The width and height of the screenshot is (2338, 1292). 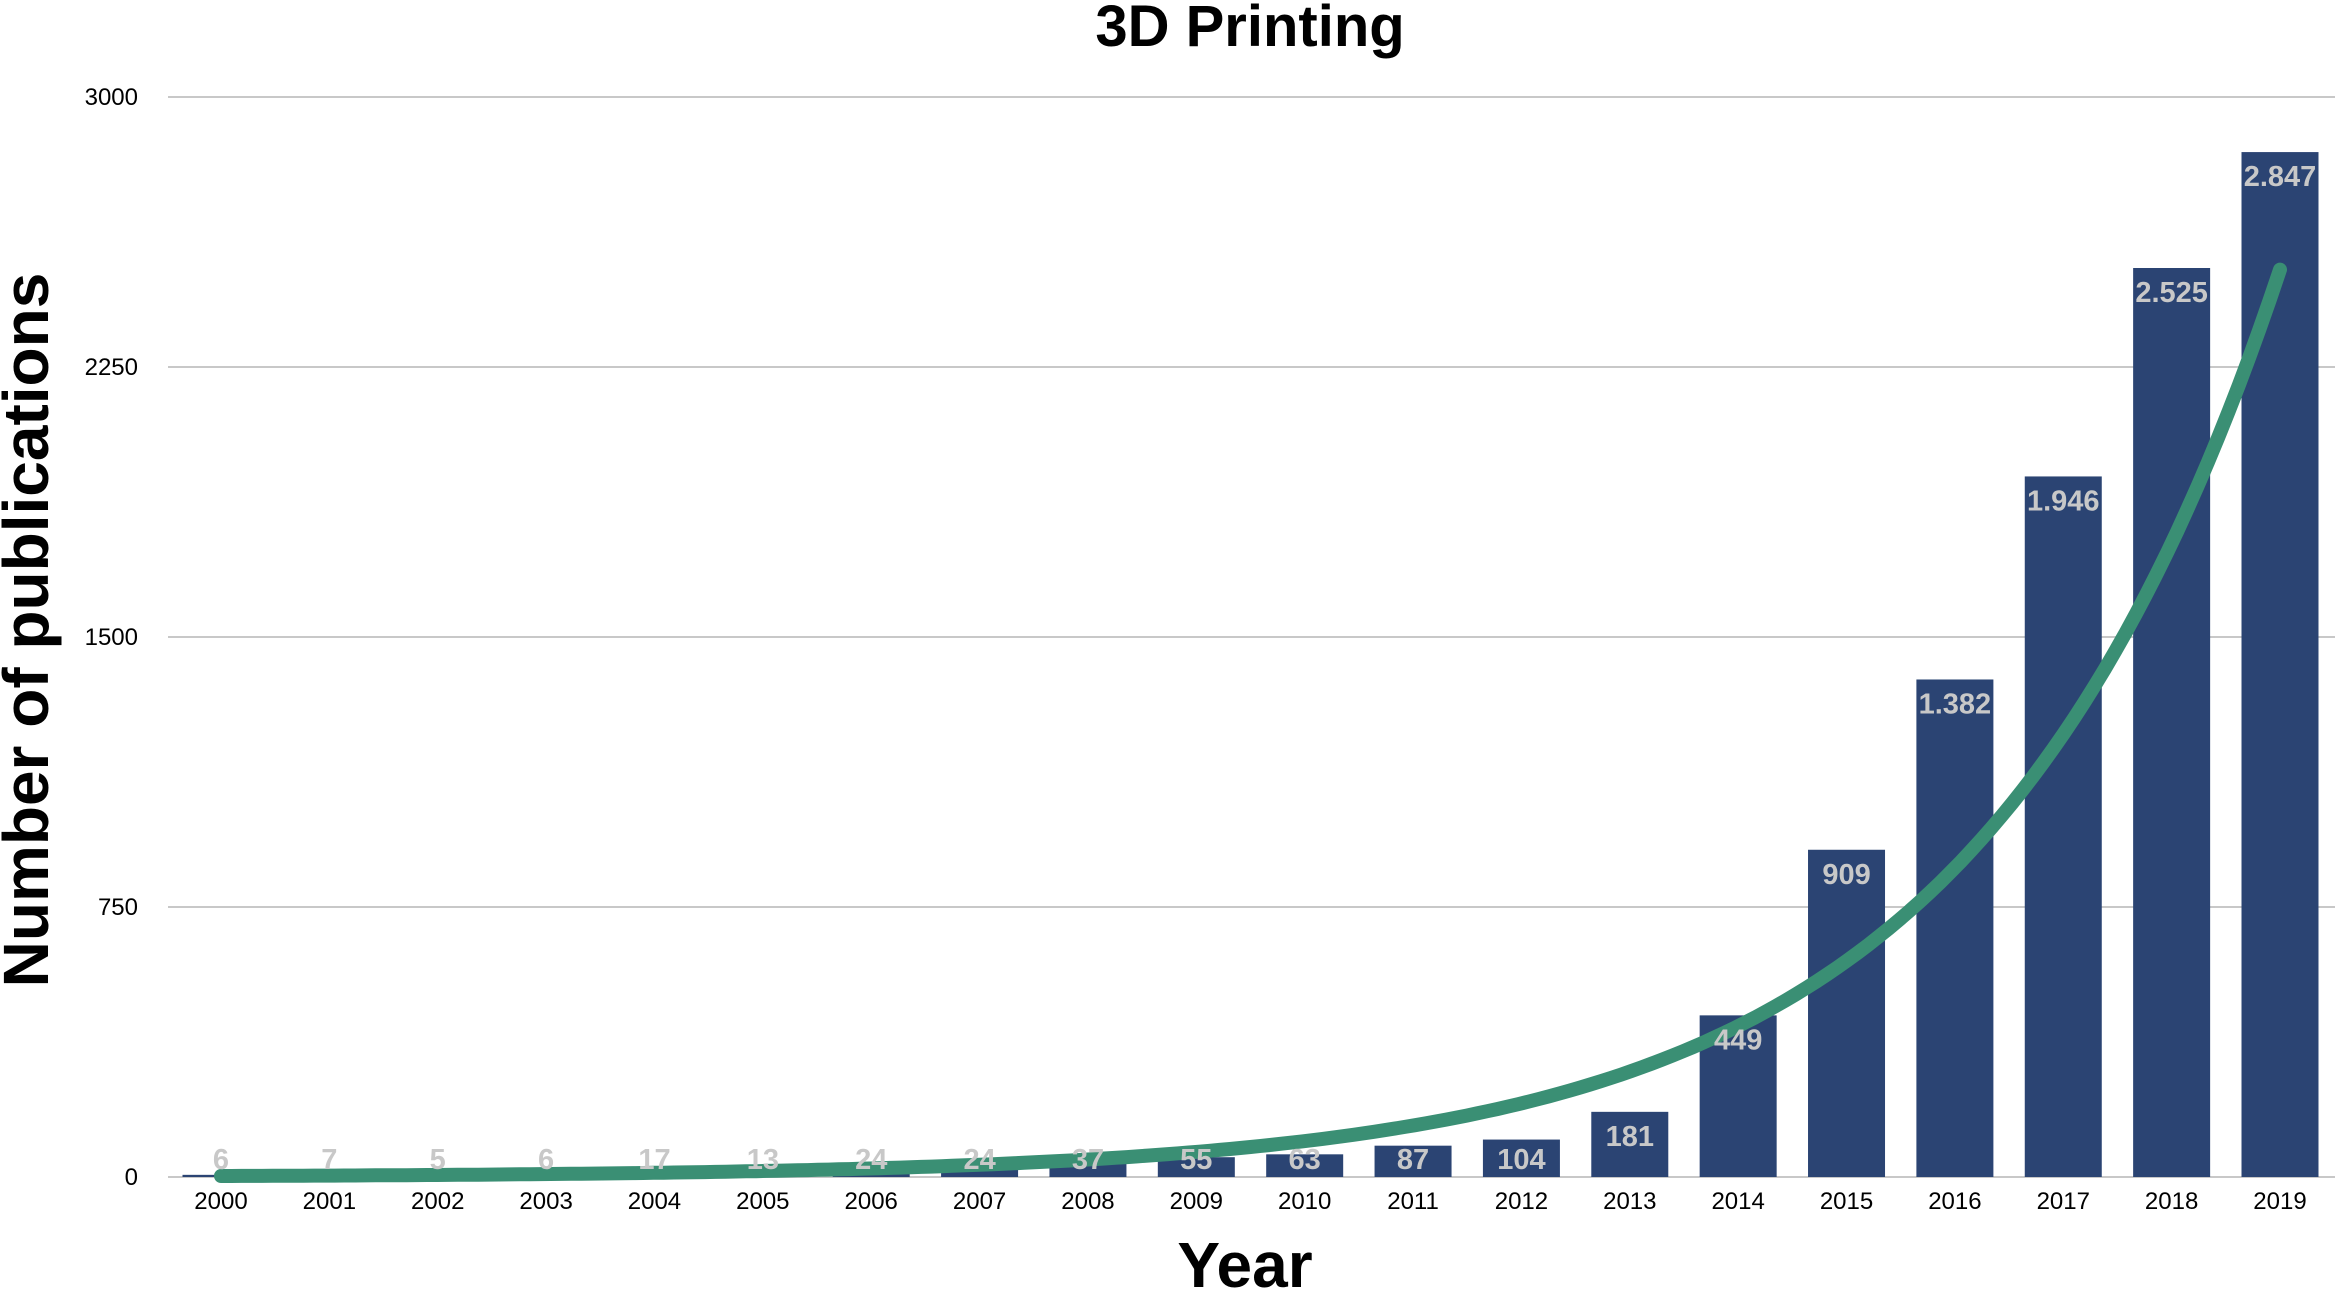 I want to click on x-tick-label: 2005, so click(x=762, y=1201).